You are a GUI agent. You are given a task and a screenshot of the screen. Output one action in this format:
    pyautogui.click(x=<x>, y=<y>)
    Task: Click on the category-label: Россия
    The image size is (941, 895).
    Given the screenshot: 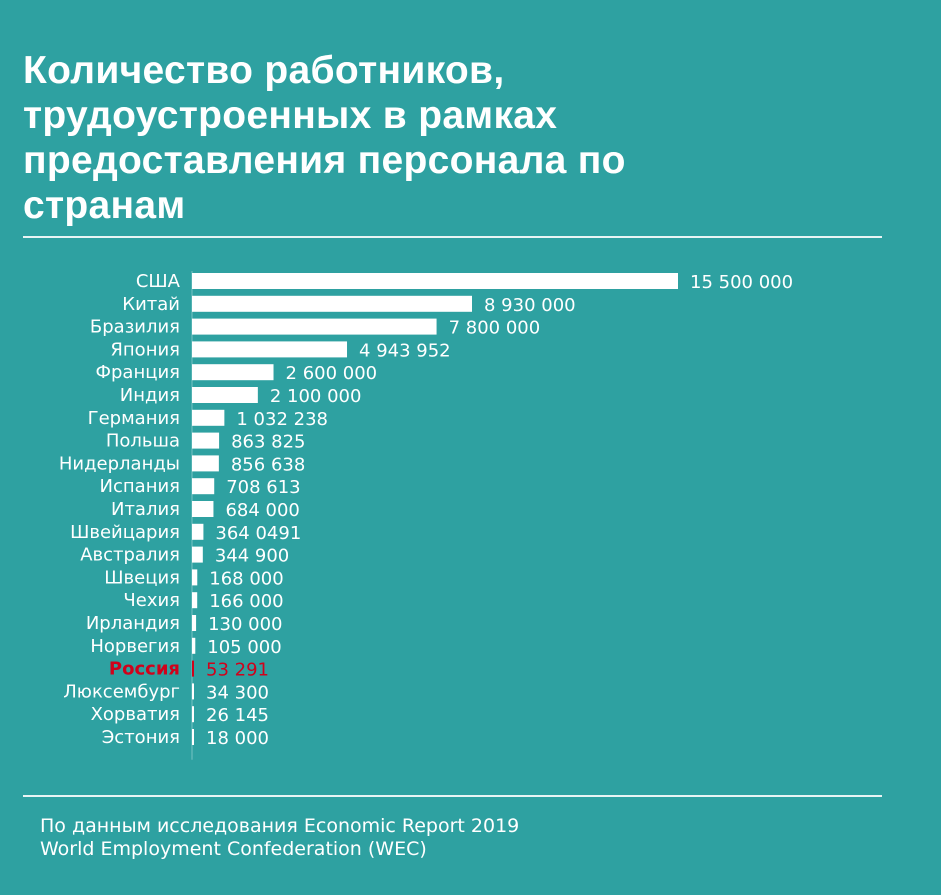 What is the action you would take?
    pyautogui.click(x=144, y=669)
    